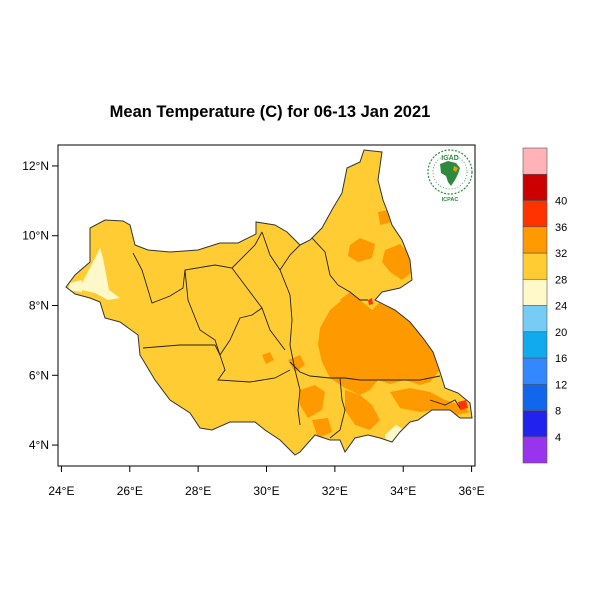 Image resolution: width=600 pixels, height=600 pixels. Describe the element at coordinates (266, 491) in the screenshot. I see `x-tick-label: 30°E` at that location.